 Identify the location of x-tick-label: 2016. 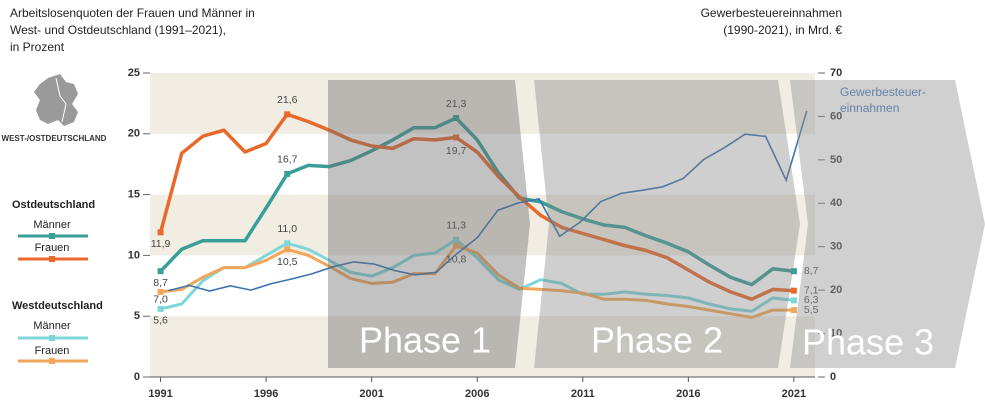
(688, 394).